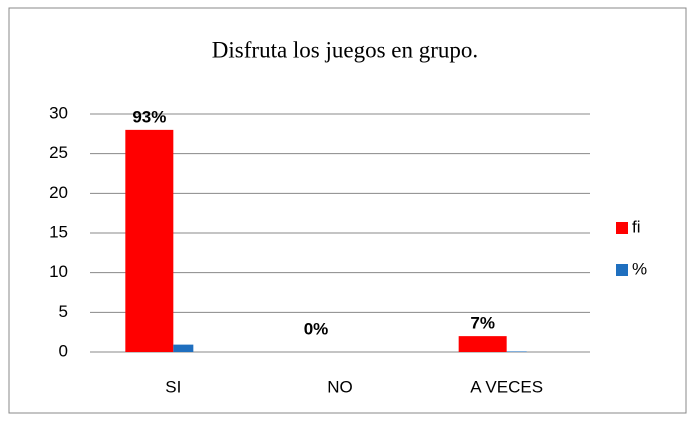 This screenshot has height=421, width=694. What do you see at coordinates (58, 192) in the screenshot?
I see `y-tick-label: 20` at bounding box center [58, 192].